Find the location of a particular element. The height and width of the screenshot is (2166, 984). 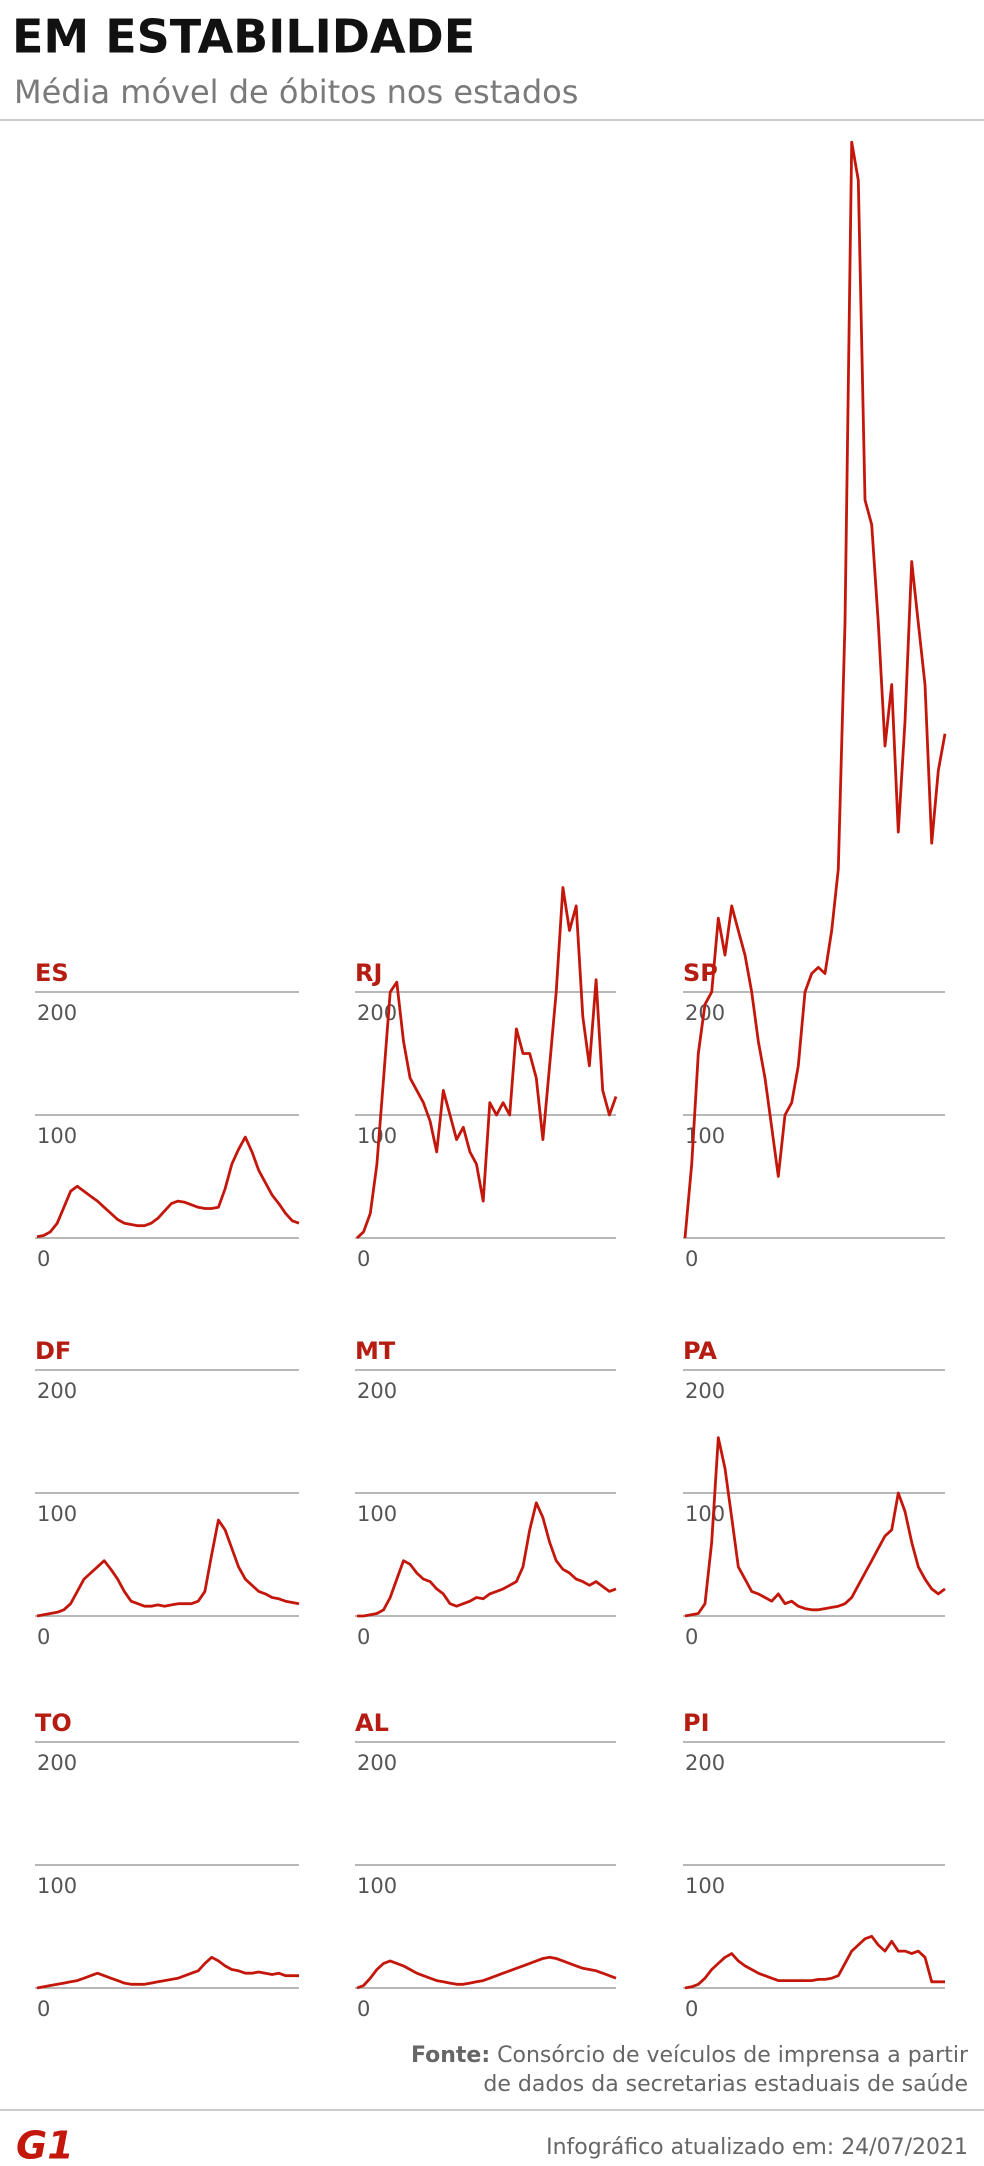

chart-title: ES is located at coordinates (52, 973).